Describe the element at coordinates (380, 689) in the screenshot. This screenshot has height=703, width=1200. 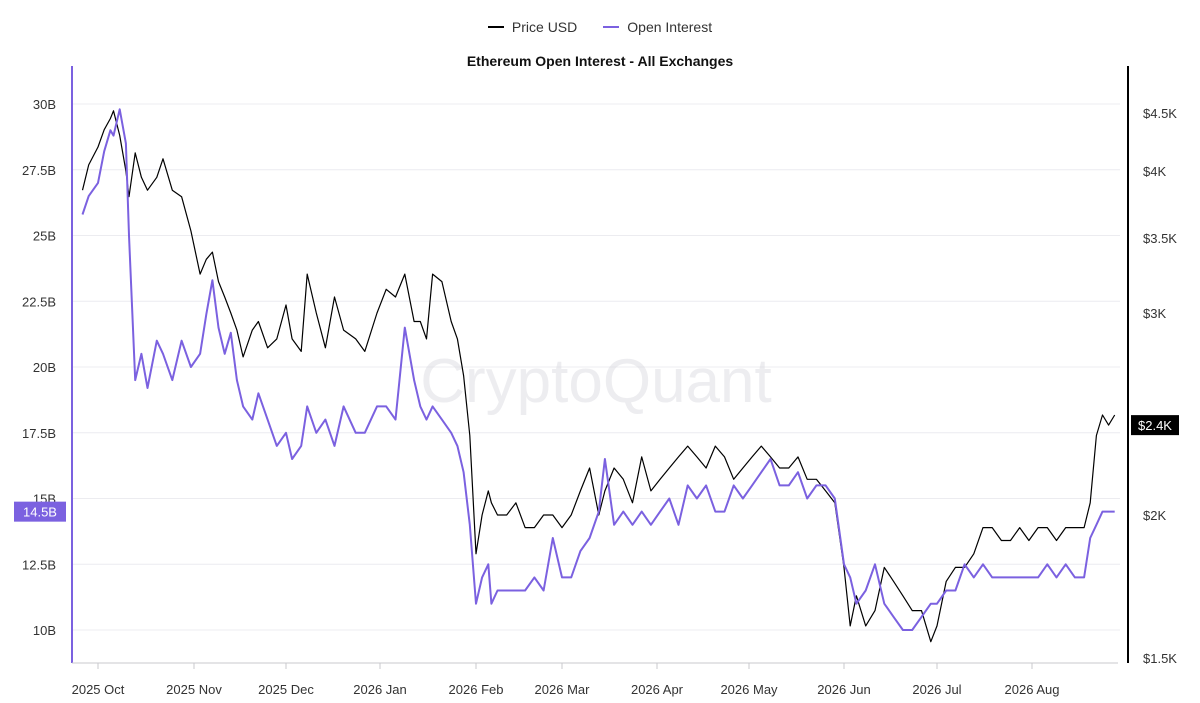
I see `x-axis-tick-label: 2026 Jan` at that location.